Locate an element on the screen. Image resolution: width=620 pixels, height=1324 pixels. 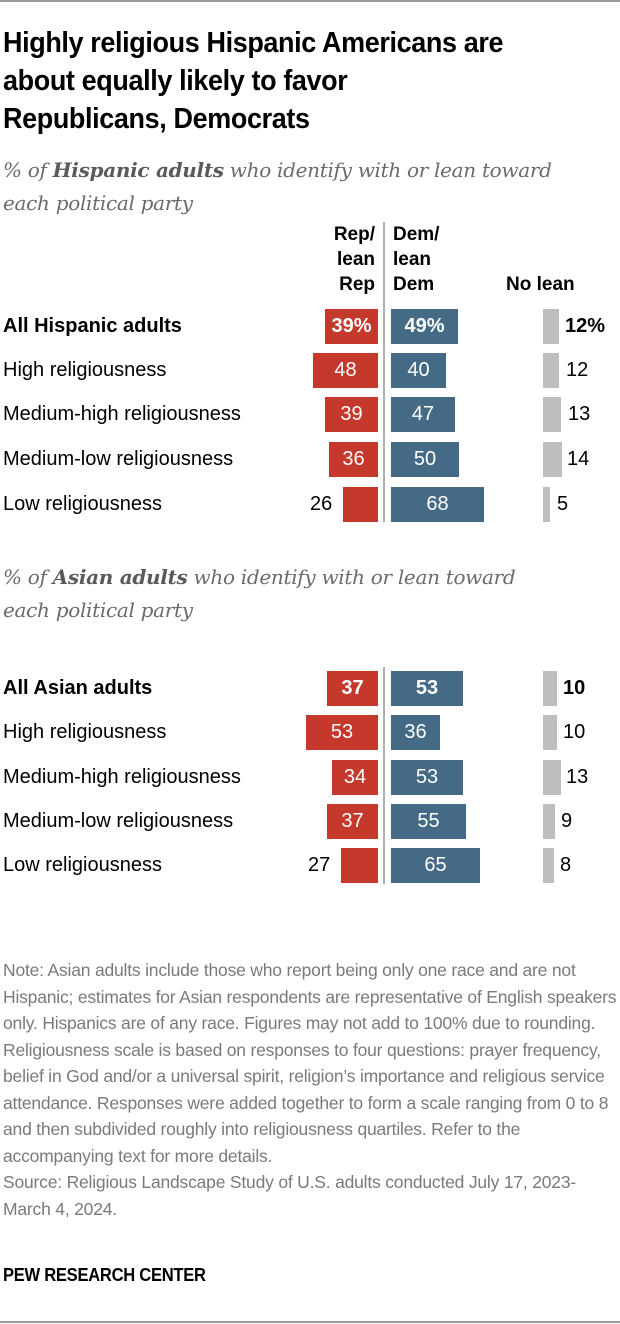
column-header-no-lean: No lean is located at coordinates (540, 284).